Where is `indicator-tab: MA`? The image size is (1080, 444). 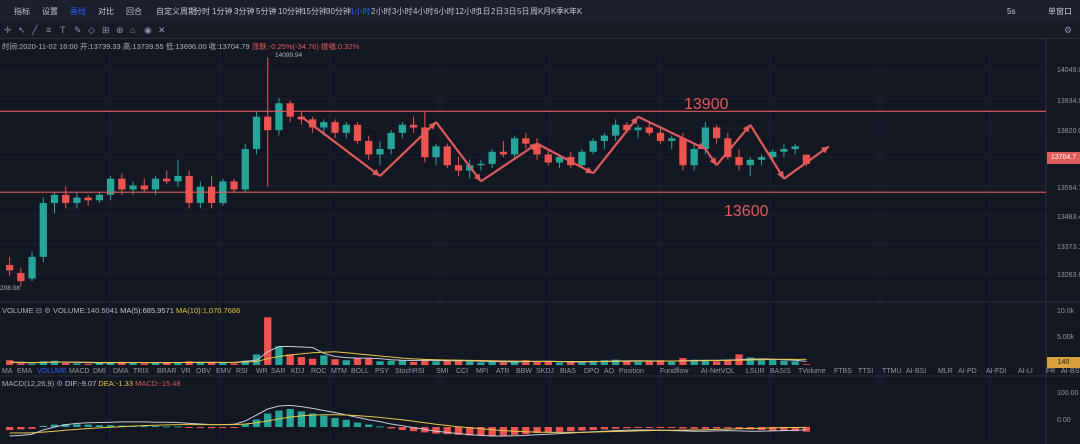
indicator-tab: MA is located at coordinates (7, 371).